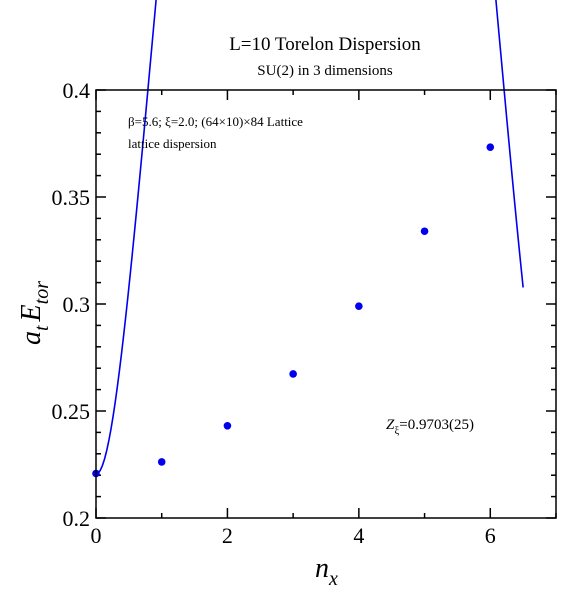 This screenshot has height=602, width=584. I want to click on annotation-z-factor: Zξ=0.9703(25), so click(430, 427).